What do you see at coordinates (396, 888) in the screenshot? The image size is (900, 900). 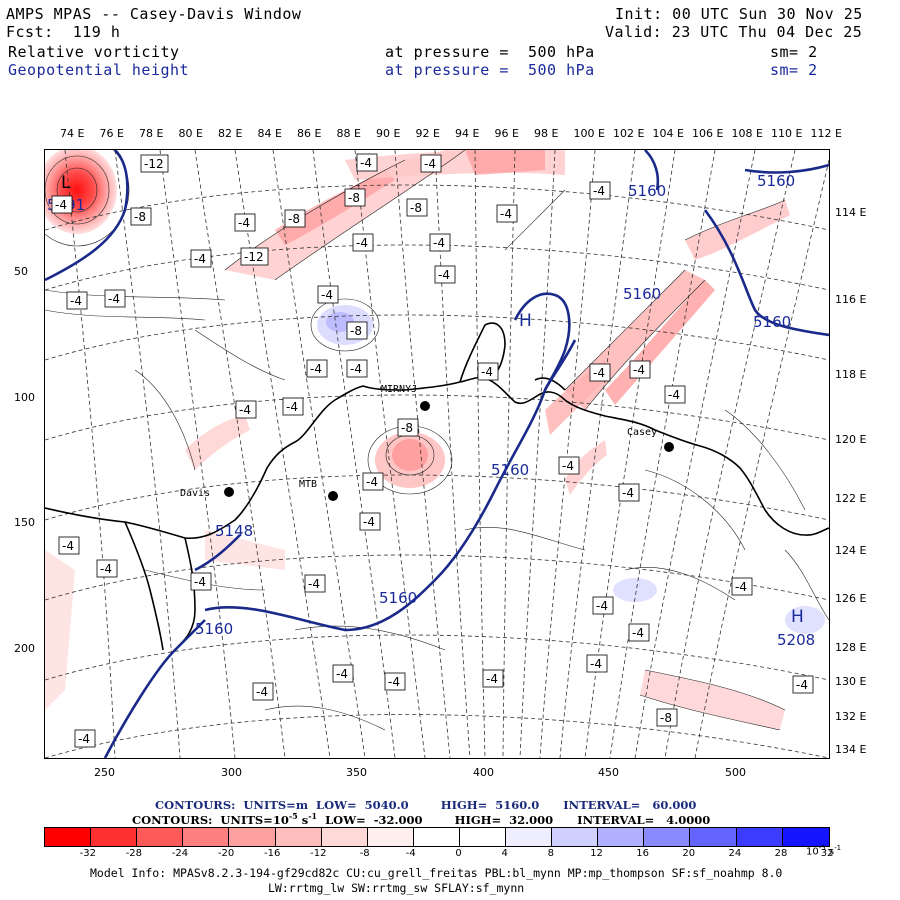 I see `model-physics: LW:rrtmg_lw SW:rrtmg_sw SFLAY:sf_mynn` at bounding box center [396, 888].